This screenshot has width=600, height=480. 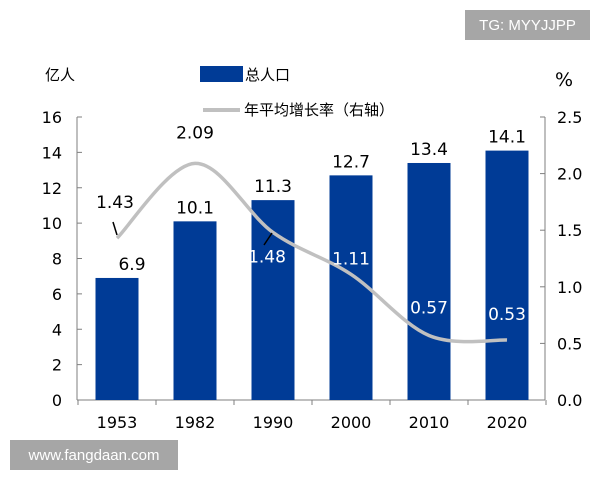 I want to click on right-axis-unit: %, so click(x=564, y=80).